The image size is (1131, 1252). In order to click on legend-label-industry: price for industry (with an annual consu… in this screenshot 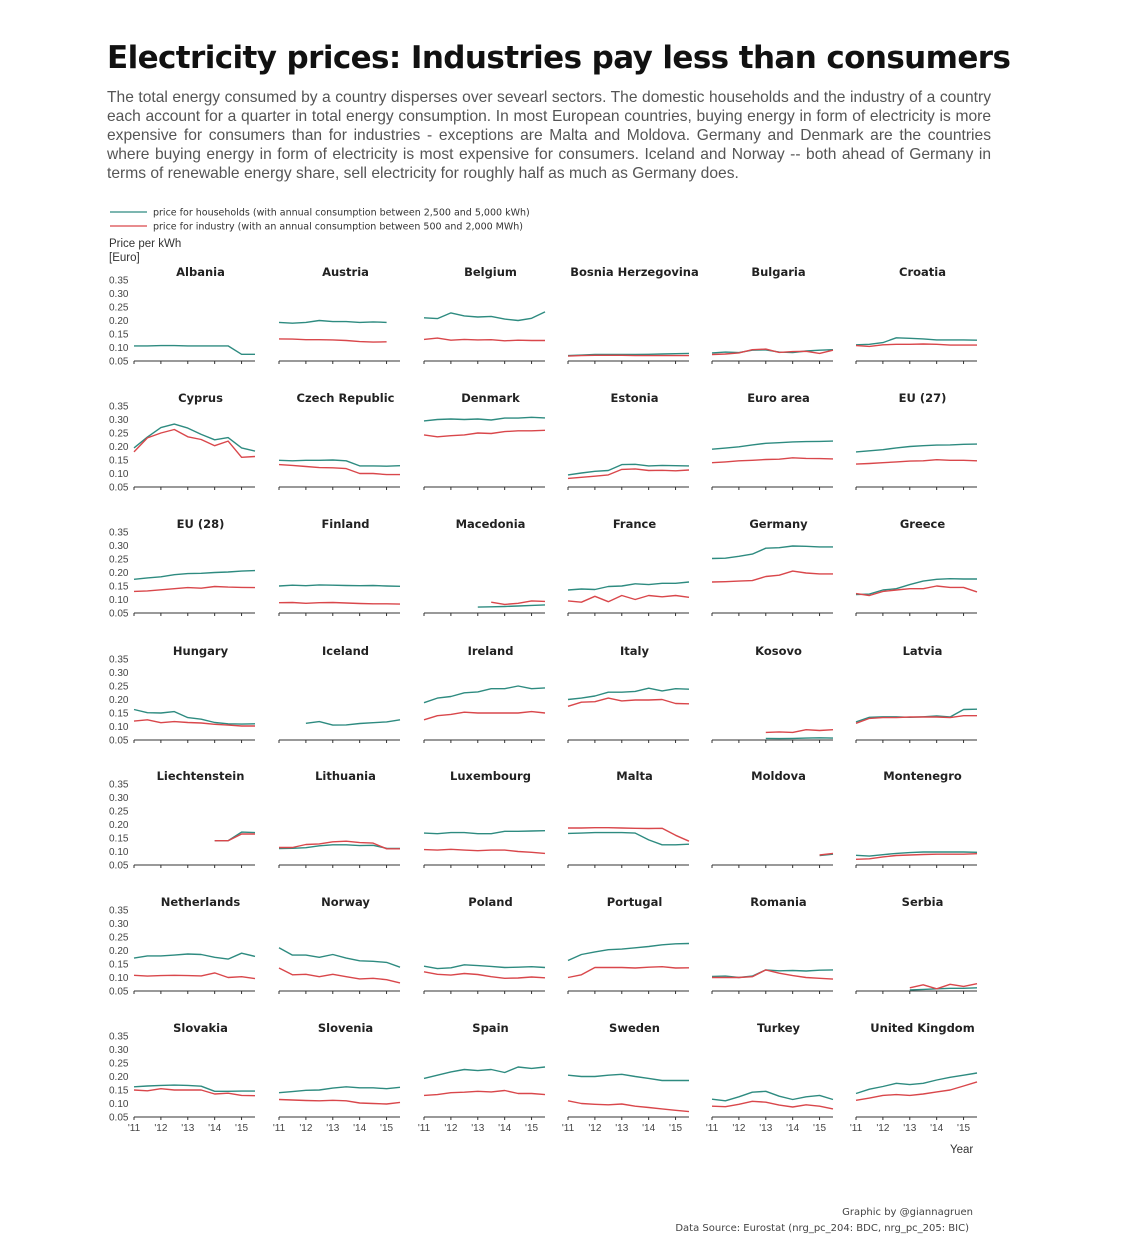, I will do `click(338, 227)`.